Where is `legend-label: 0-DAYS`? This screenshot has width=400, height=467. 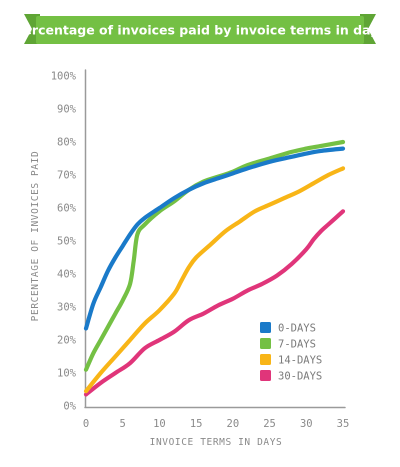 legend-label: 0-DAYS is located at coordinates (297, 329).